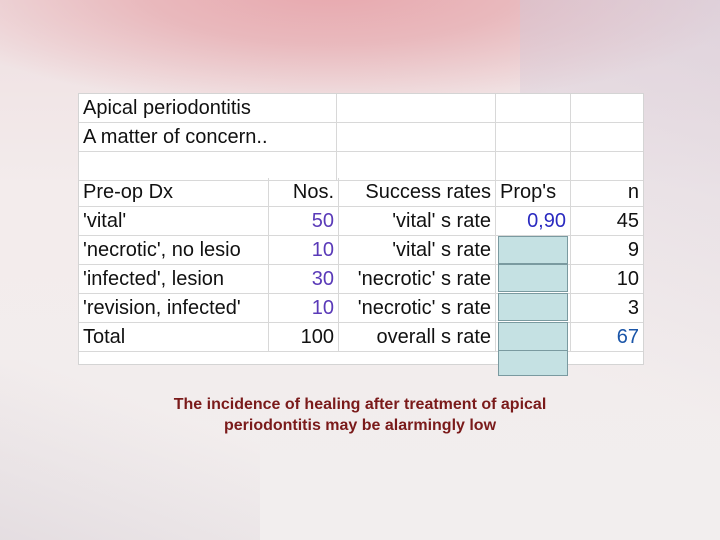 The image size is (720, 540). Describe the element at coordinates (174, 308) in the screenshot. I see `row-dx: 'revision, infected'` at that location.